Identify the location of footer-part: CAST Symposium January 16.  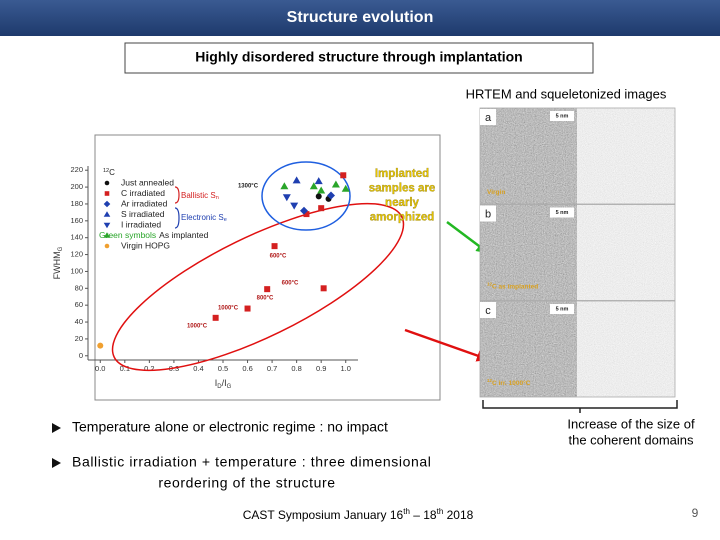
(323, 515).